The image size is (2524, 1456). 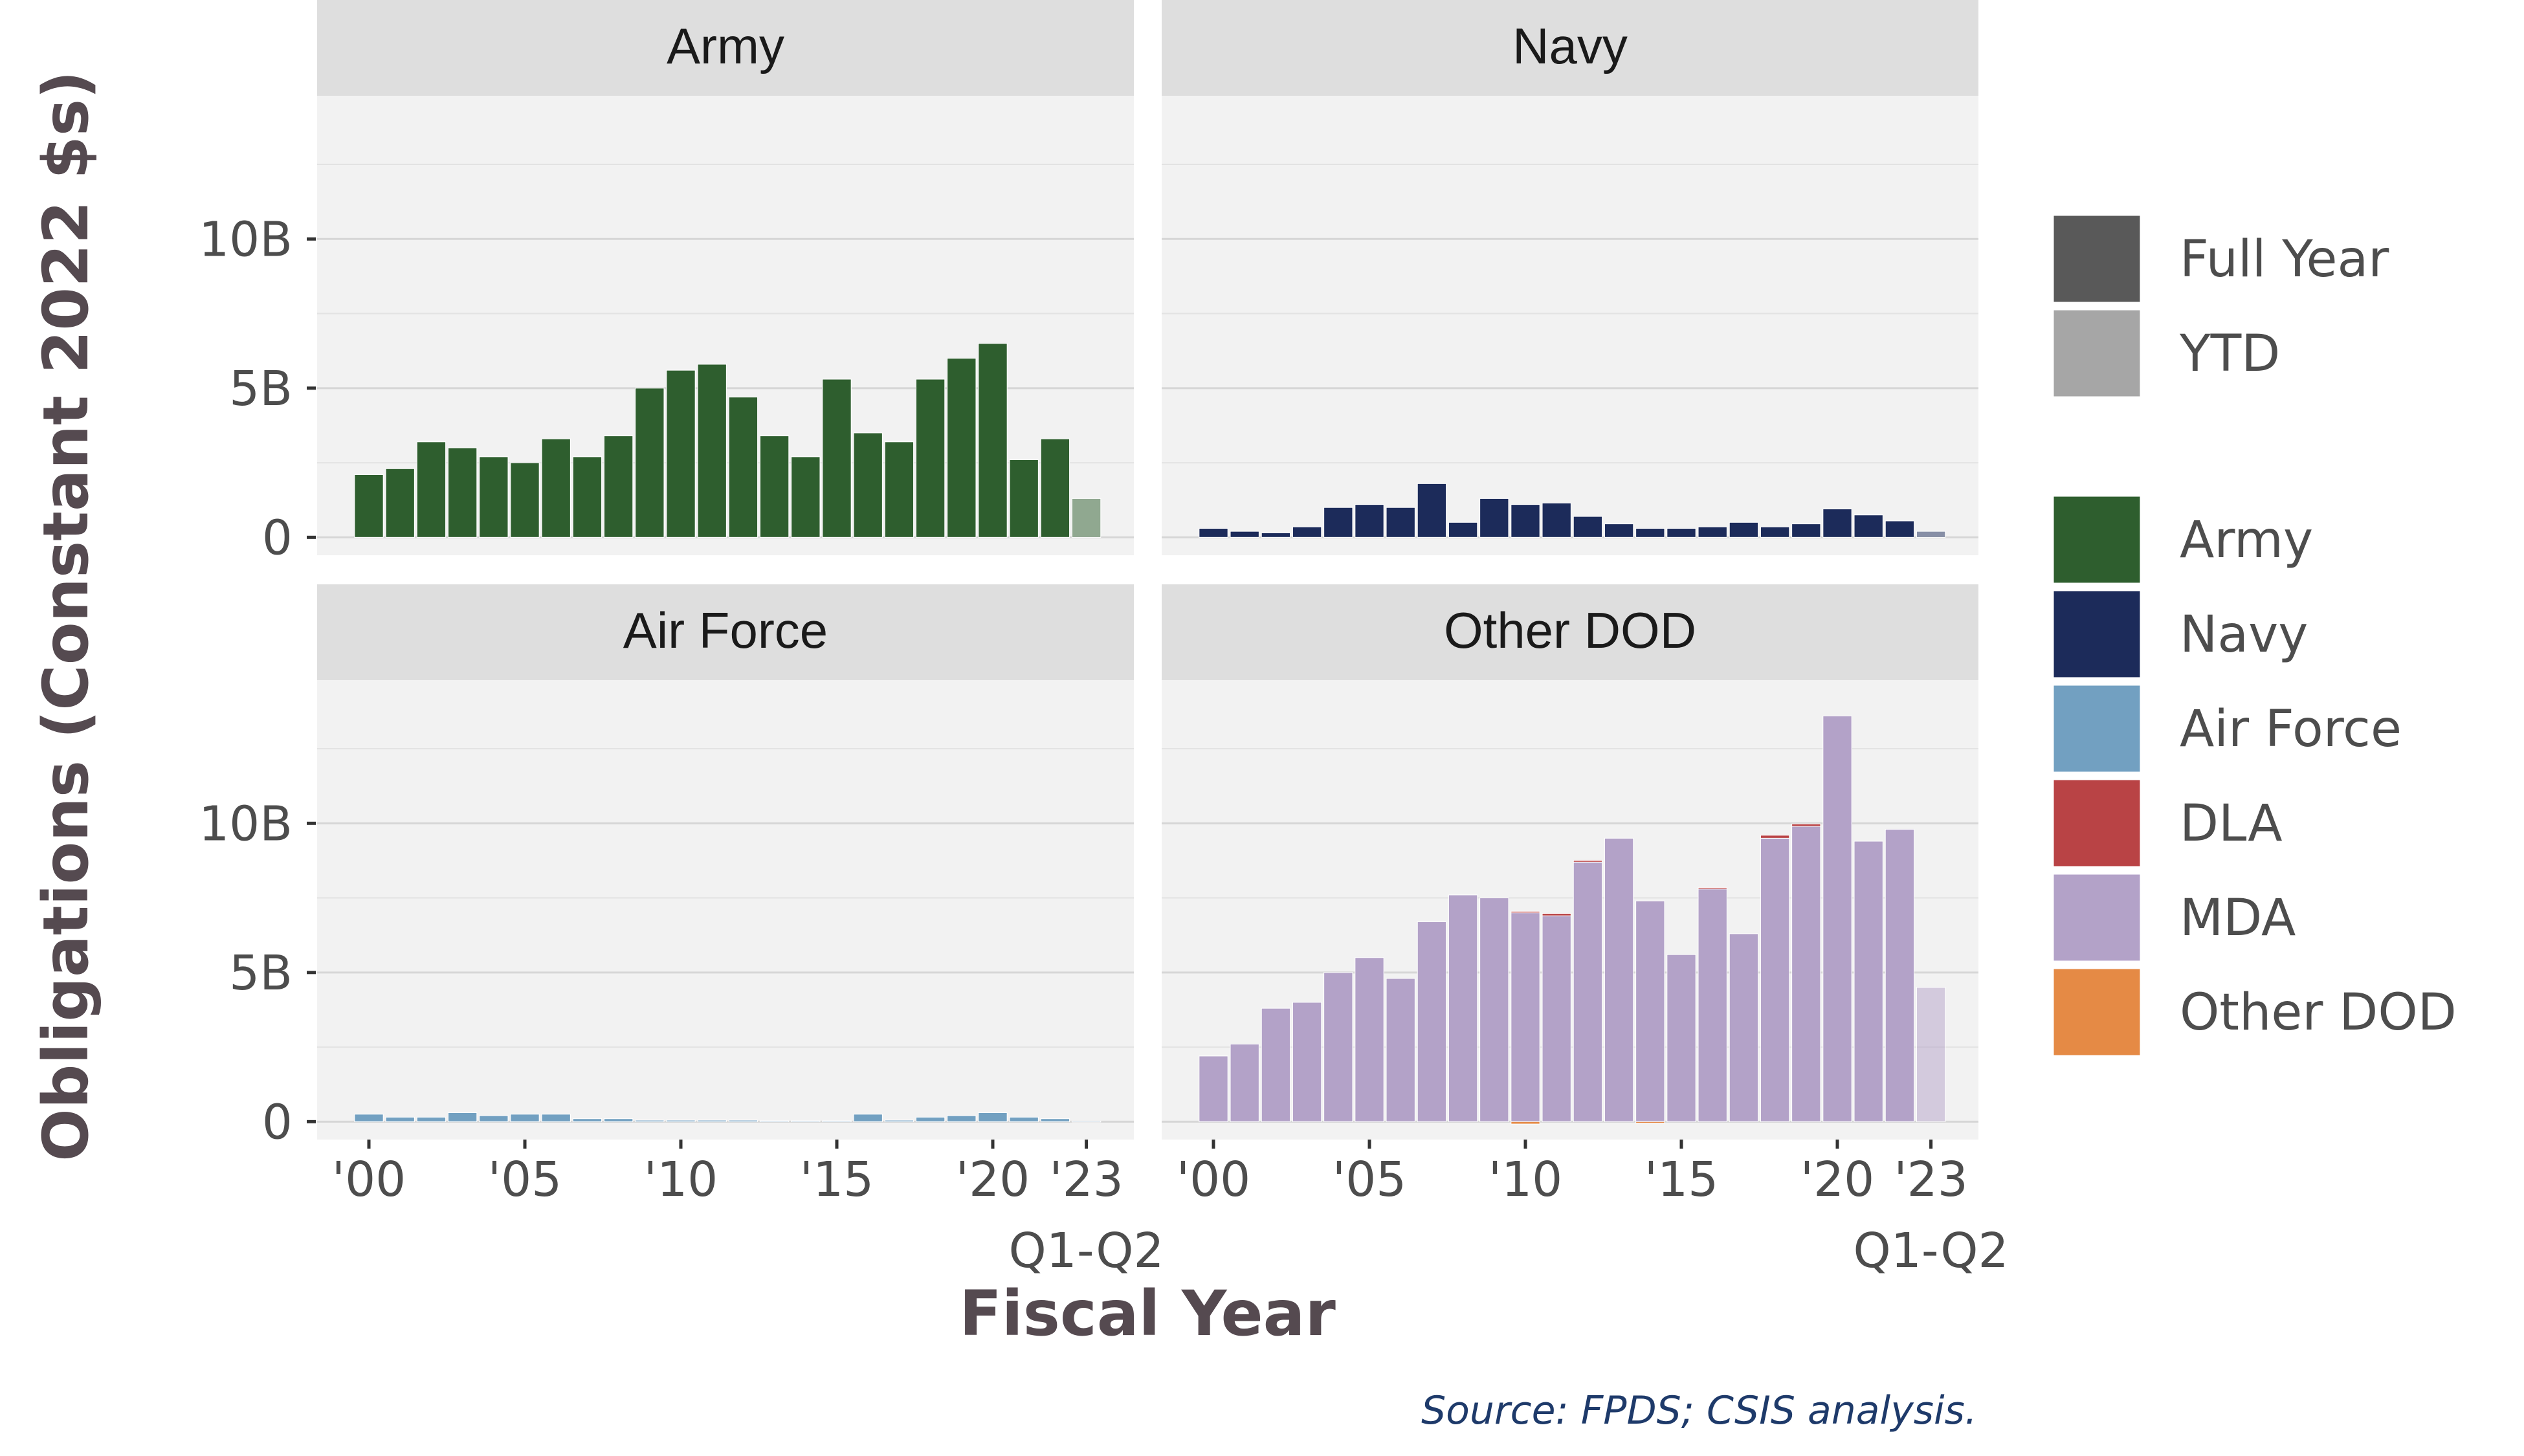 I want to click on bar-air-force-2013, so click(x=774, y=1121).